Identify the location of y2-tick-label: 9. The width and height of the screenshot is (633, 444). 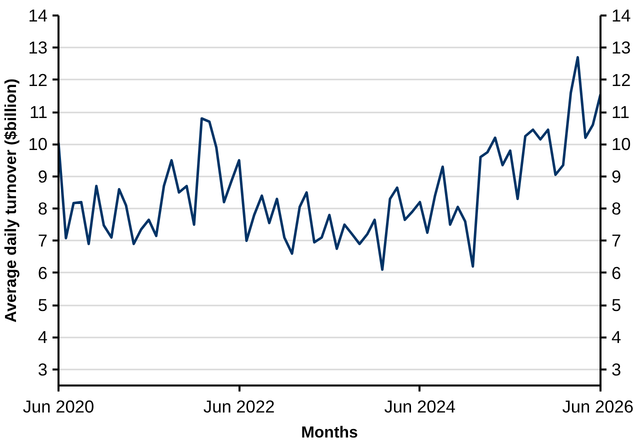
(617, 176).